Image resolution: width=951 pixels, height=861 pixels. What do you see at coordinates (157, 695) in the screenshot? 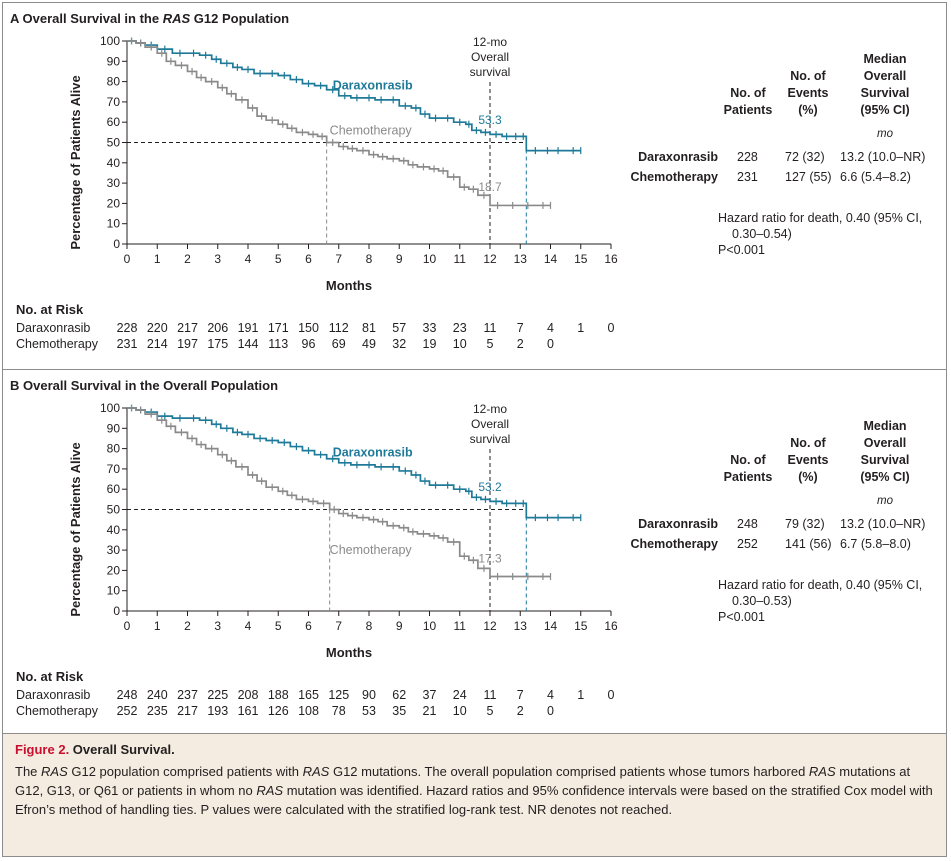
I see `risk-count: 240` at bounding box center [157, 695].